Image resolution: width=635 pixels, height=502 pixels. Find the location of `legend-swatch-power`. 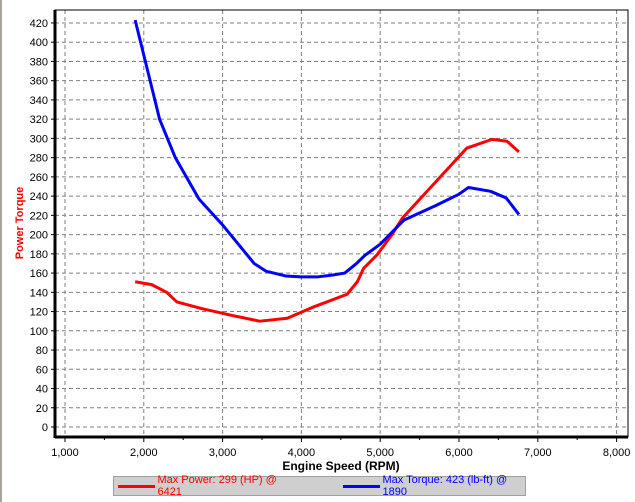

legend-swatch-power is located at coordinates (137, 486).